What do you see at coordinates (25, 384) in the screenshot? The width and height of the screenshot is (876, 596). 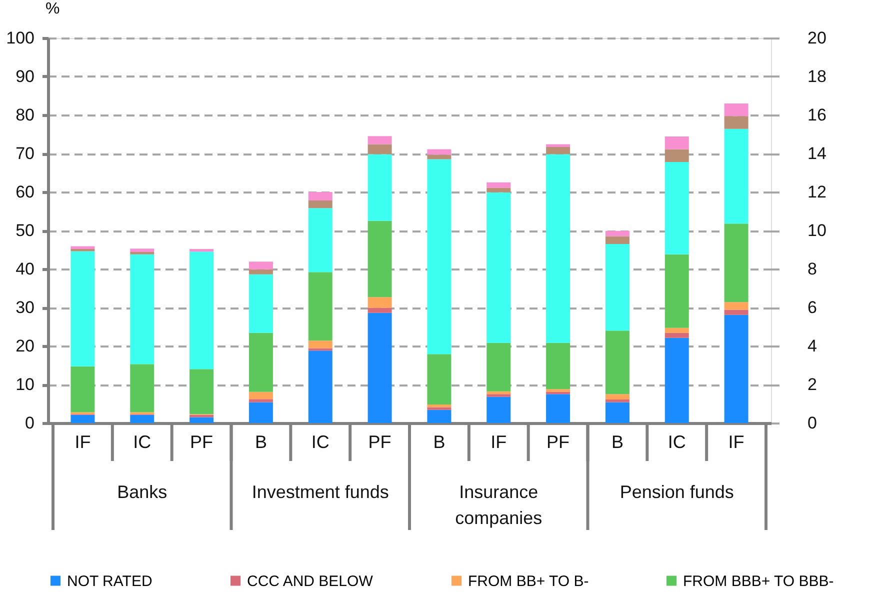 I see `y-tick-label: 10` at bounding box center [25, 384].